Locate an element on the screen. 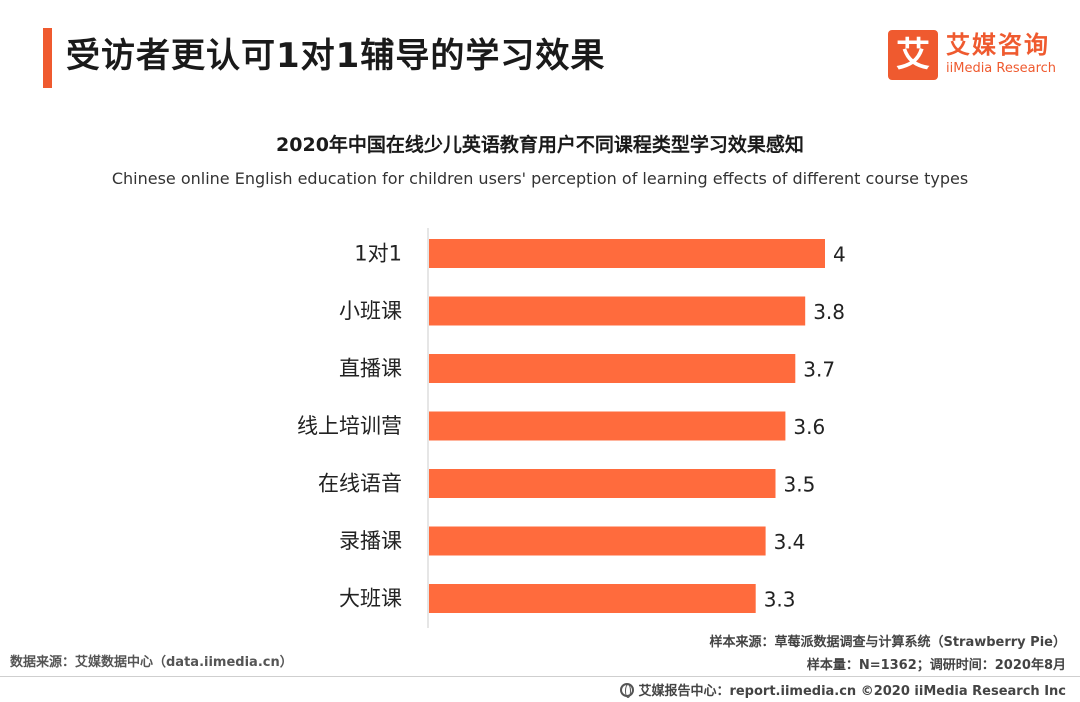 The height and width of the screenshot is (702, 1080). value-label: 4 is located at coordinates (839, 255).